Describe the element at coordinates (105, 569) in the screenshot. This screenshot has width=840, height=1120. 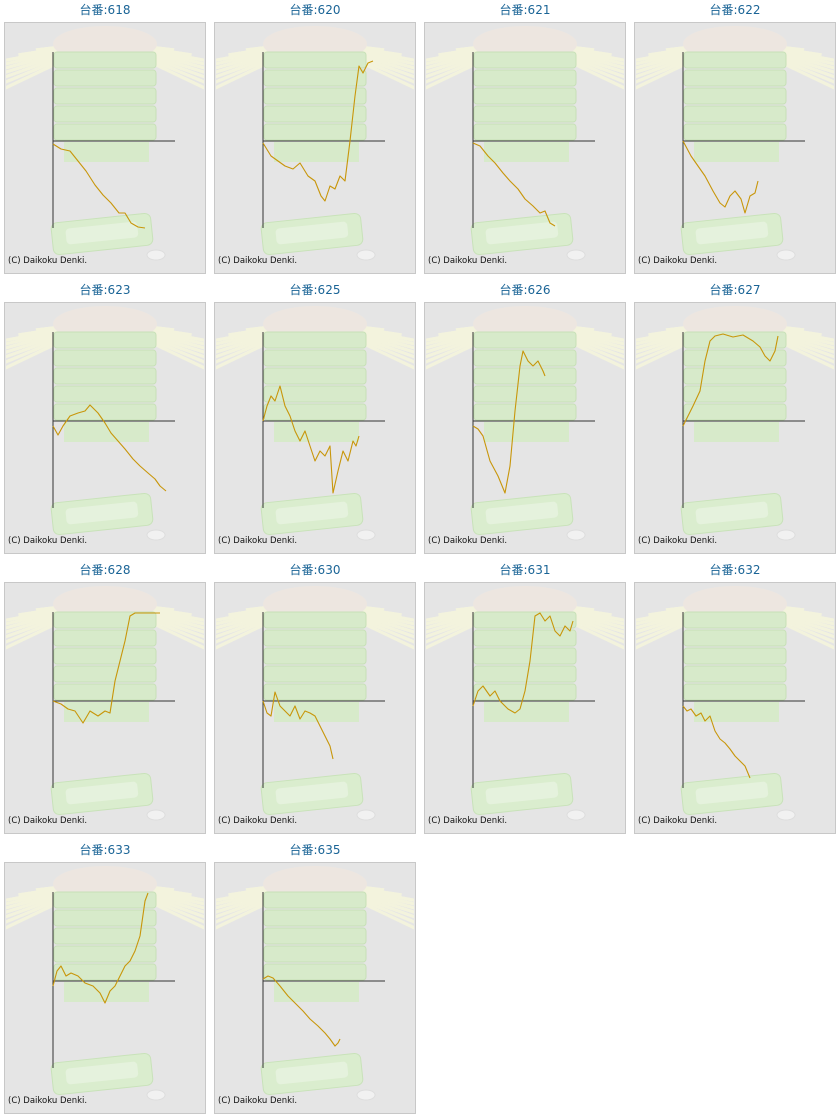
I see `panel-title: 台番:628` at that location.